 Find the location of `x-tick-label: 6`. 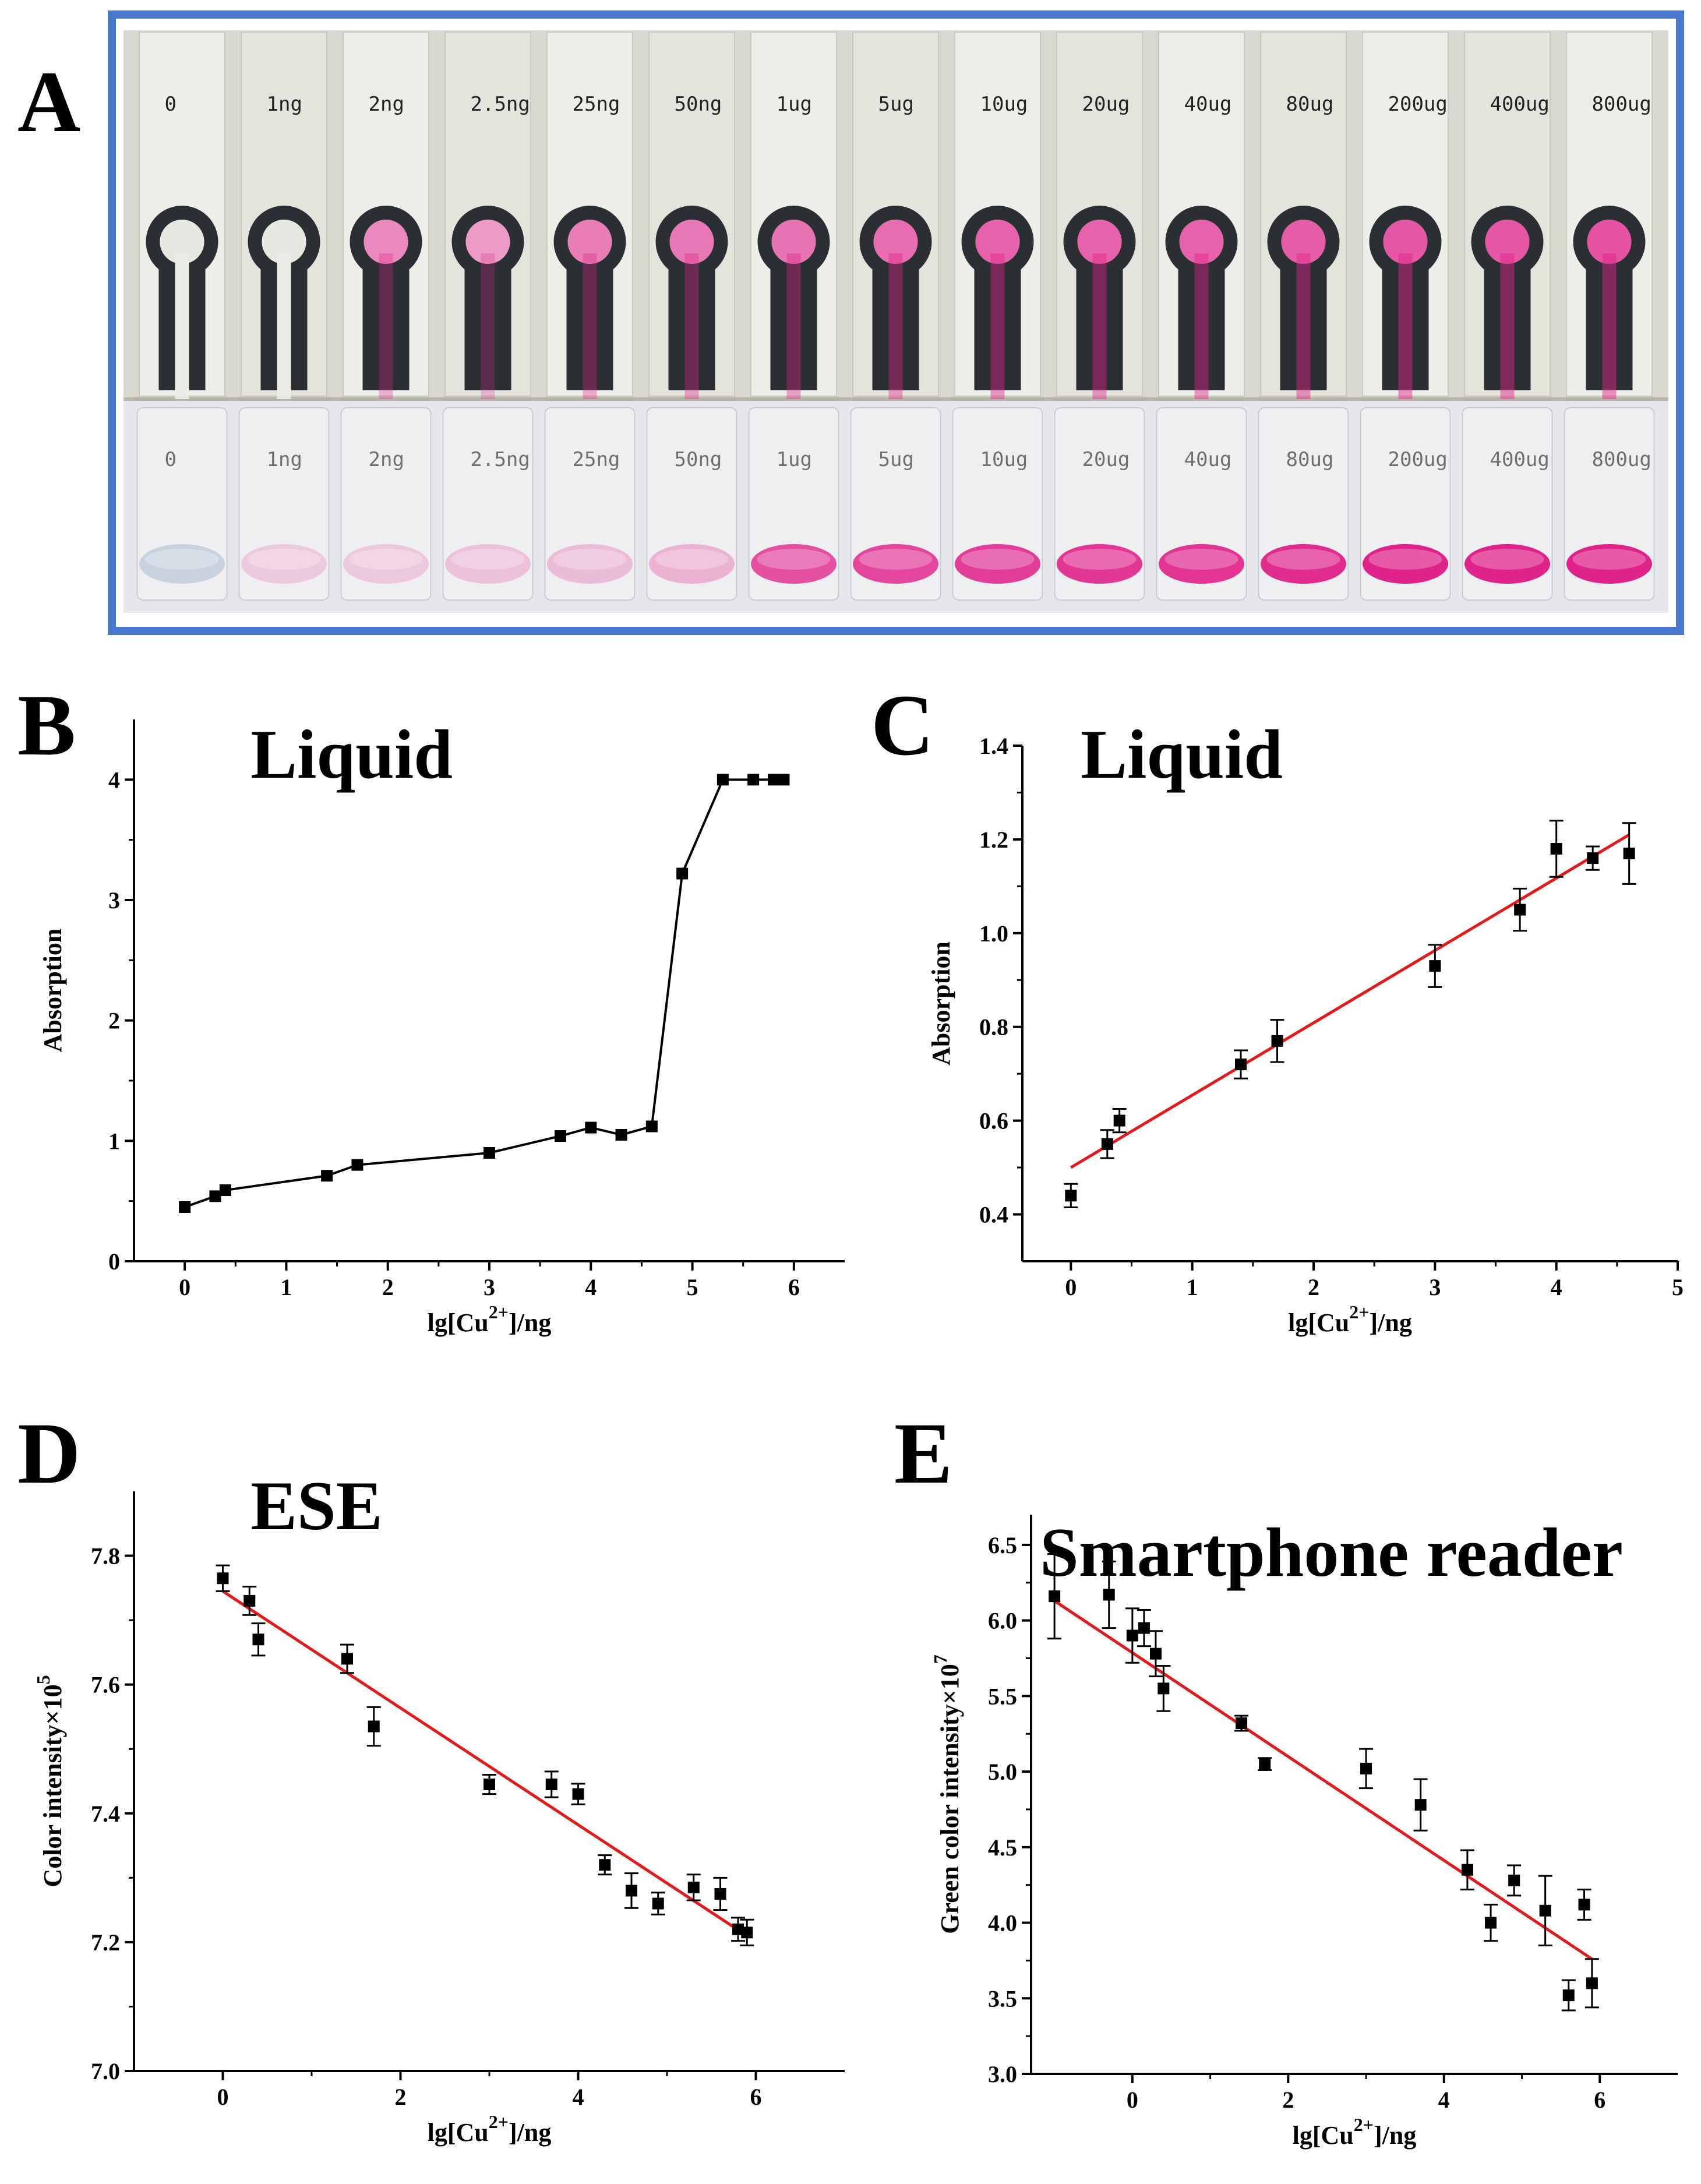

x-tick-label: 6 is located at coordinates (756, 2097).